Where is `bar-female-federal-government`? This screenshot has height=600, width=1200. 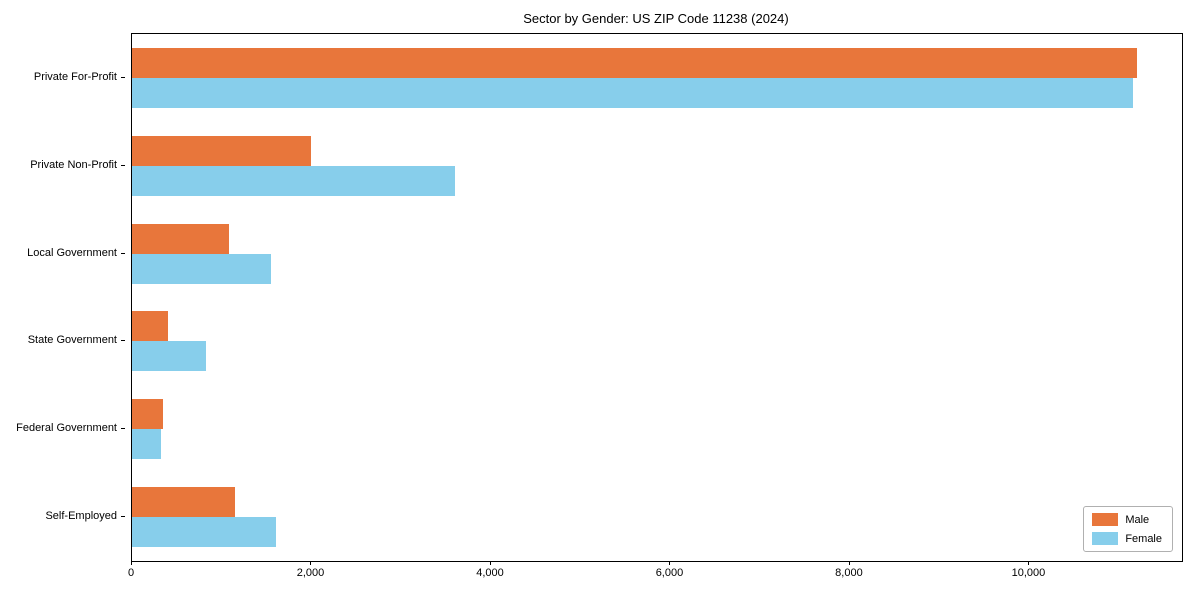 bar-female-federal-government is located at coordinates (146, 444).